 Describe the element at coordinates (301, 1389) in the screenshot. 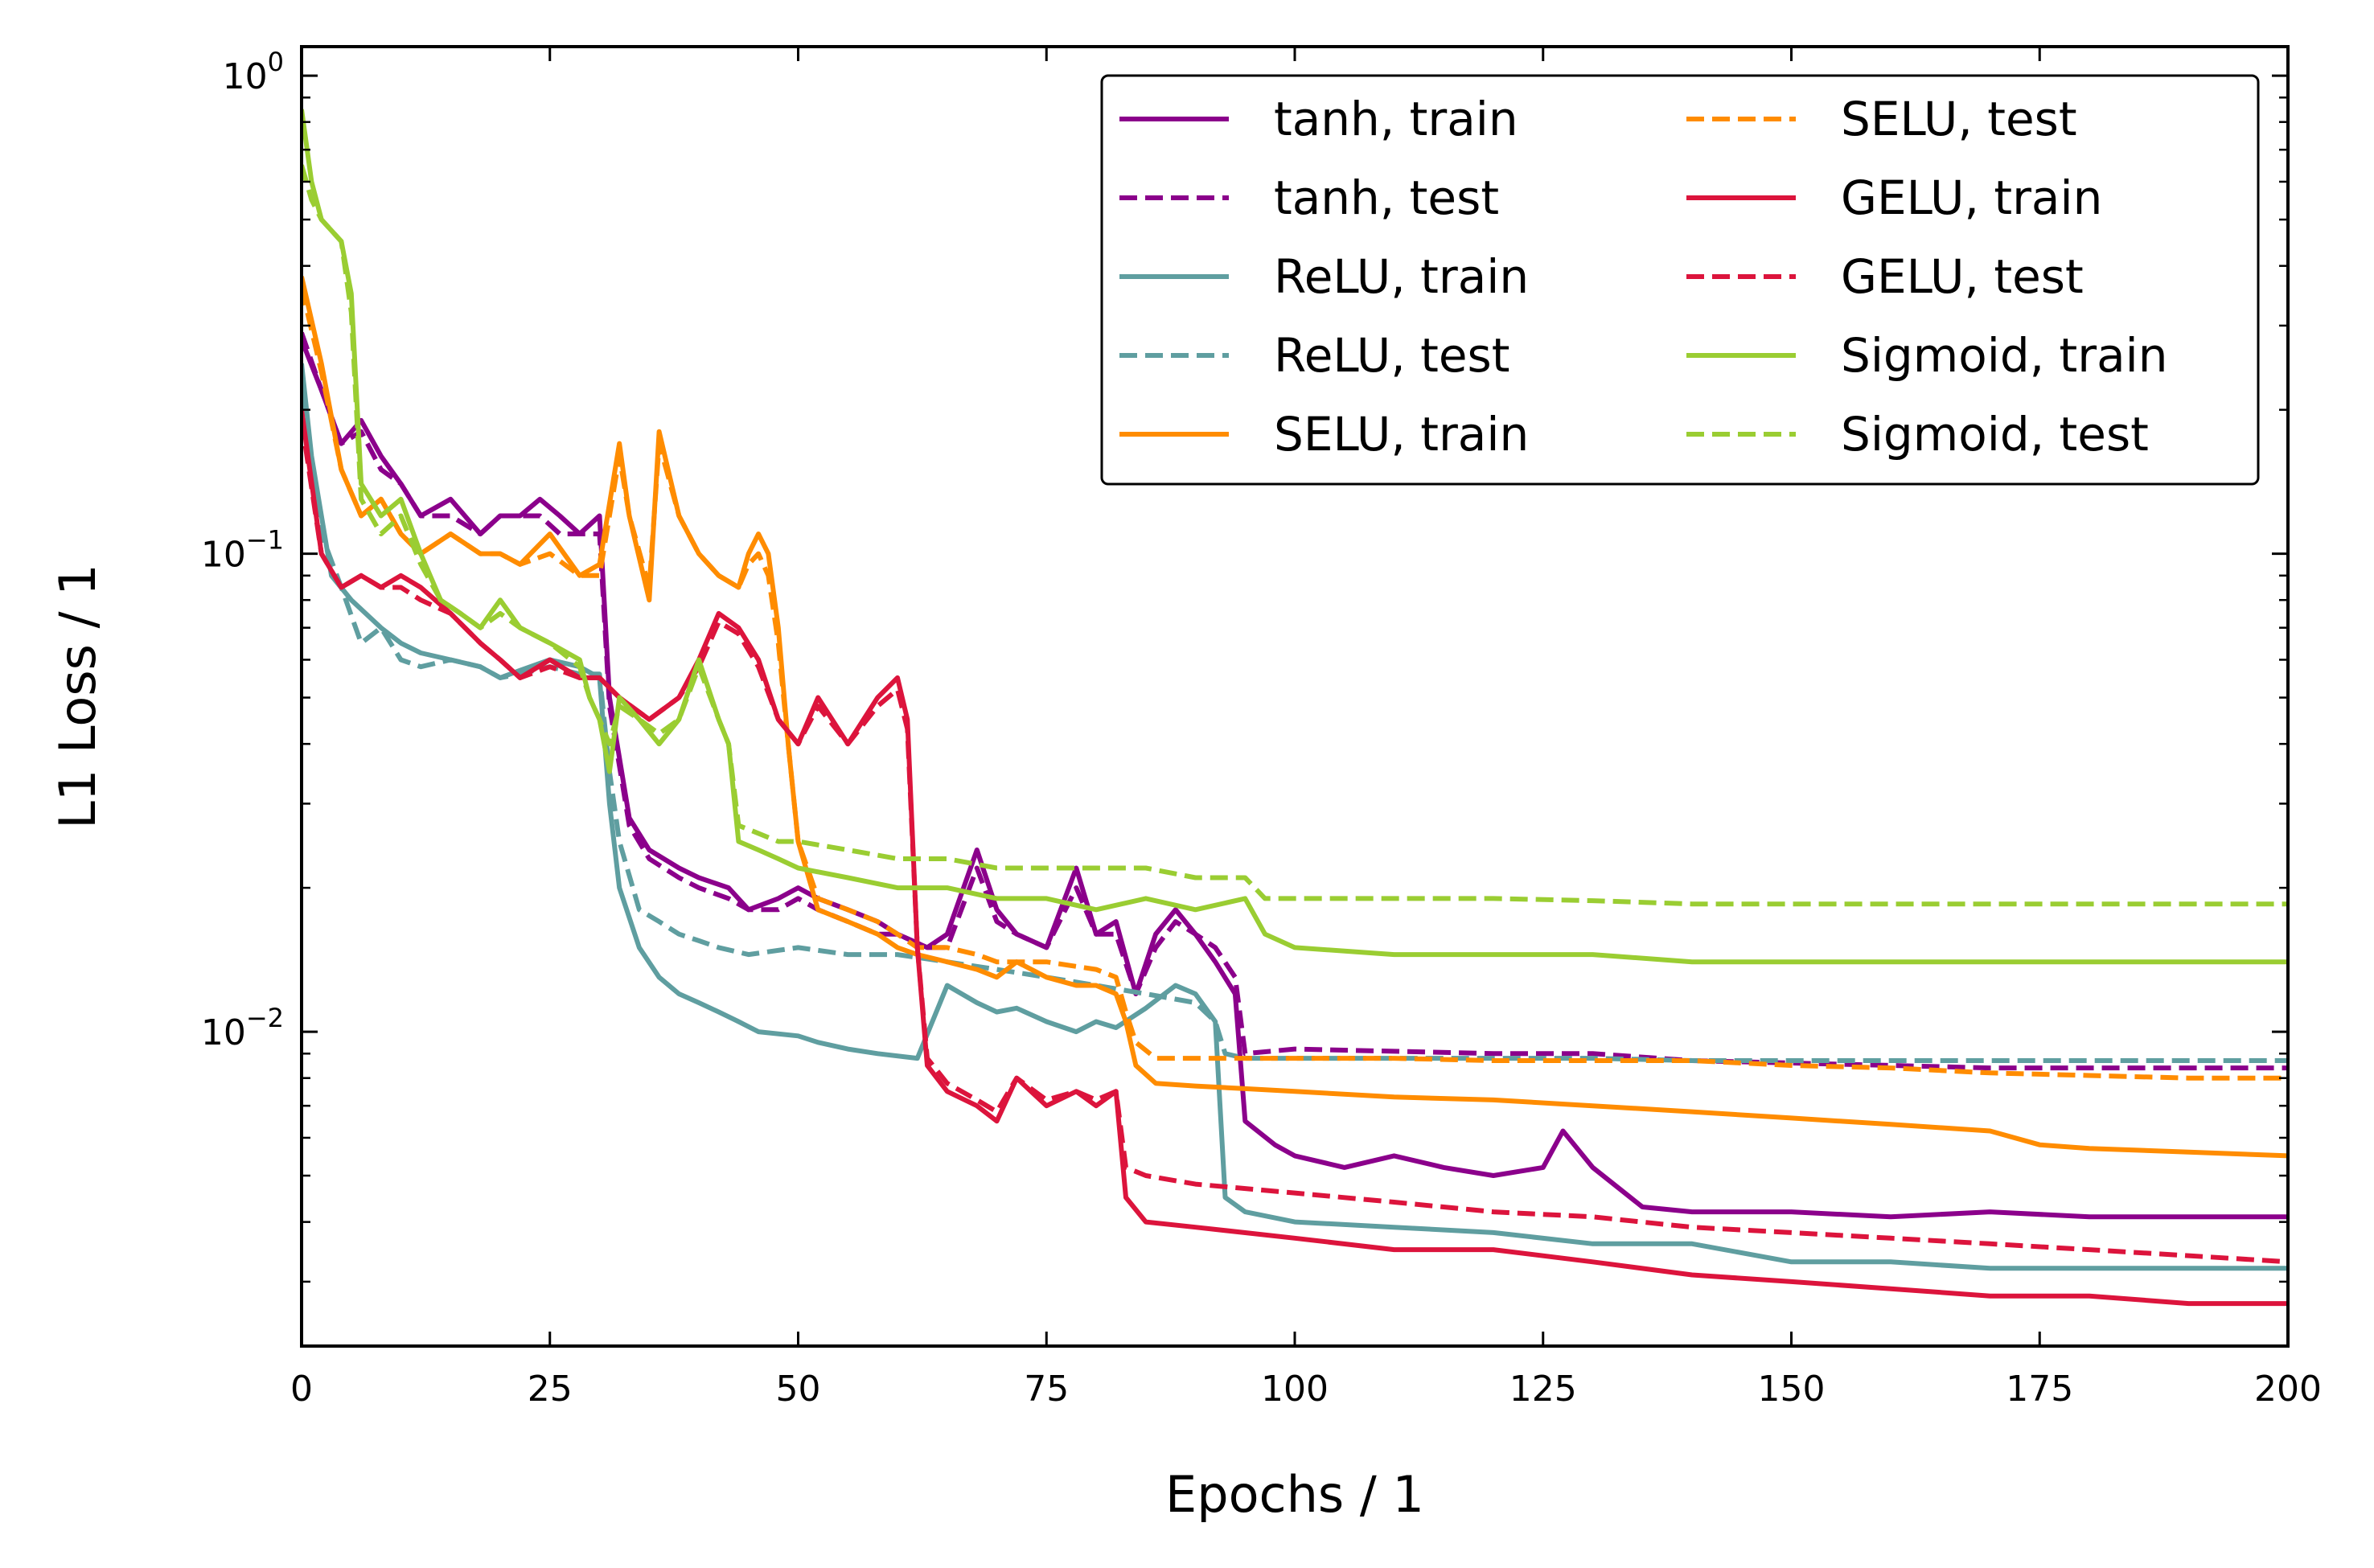

I see `x-tick-label: 0` at that location.